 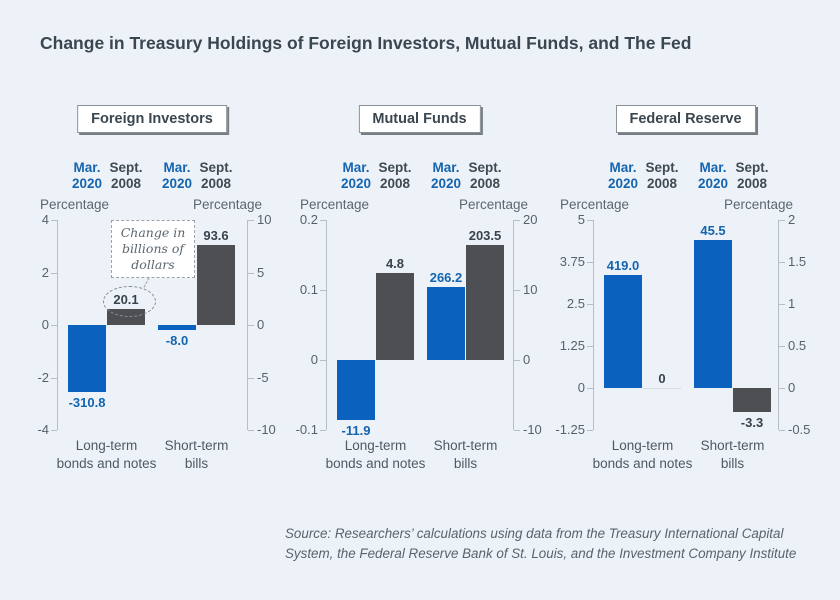 I want to click on annotation-callout: Change in billions of dollars, so click(x=153, y=249).